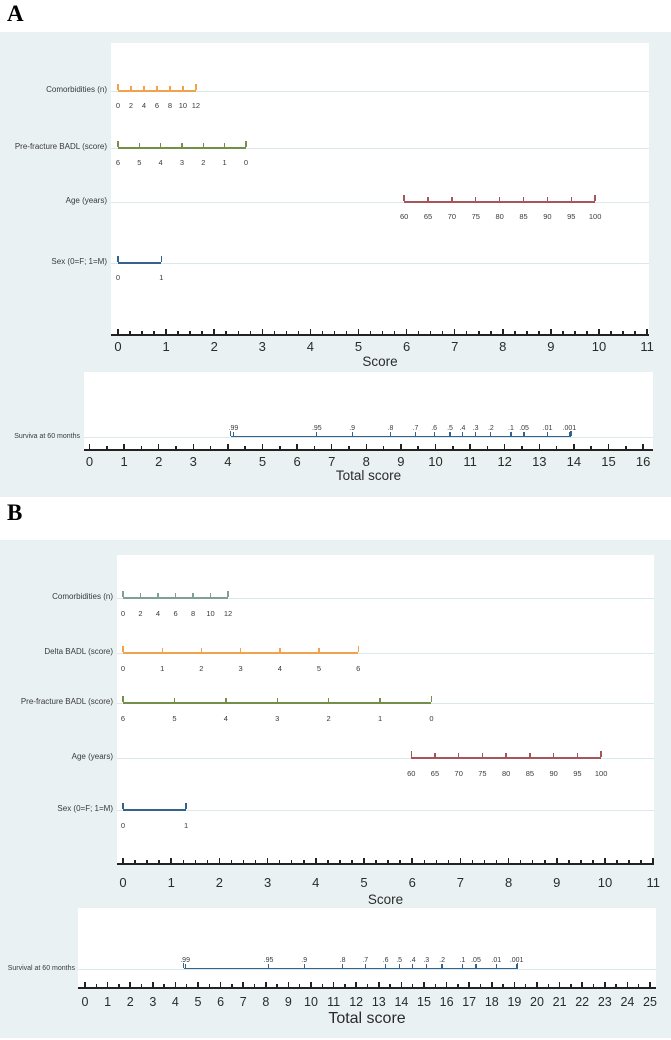 This screenshot has height=1040, width=671. Describe the element at coordinates (123, 613) in the screenshot. I see `panel-b-predictor-tick-label: 0` at that location.